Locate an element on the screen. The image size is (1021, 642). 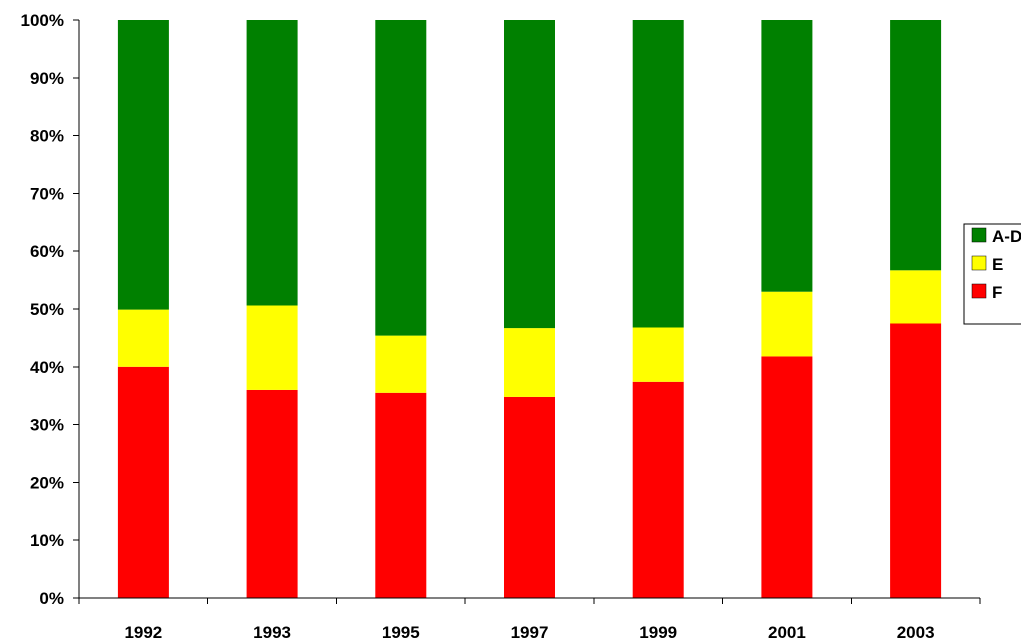
bar-e-1999 is located at coordinates (658, 354).